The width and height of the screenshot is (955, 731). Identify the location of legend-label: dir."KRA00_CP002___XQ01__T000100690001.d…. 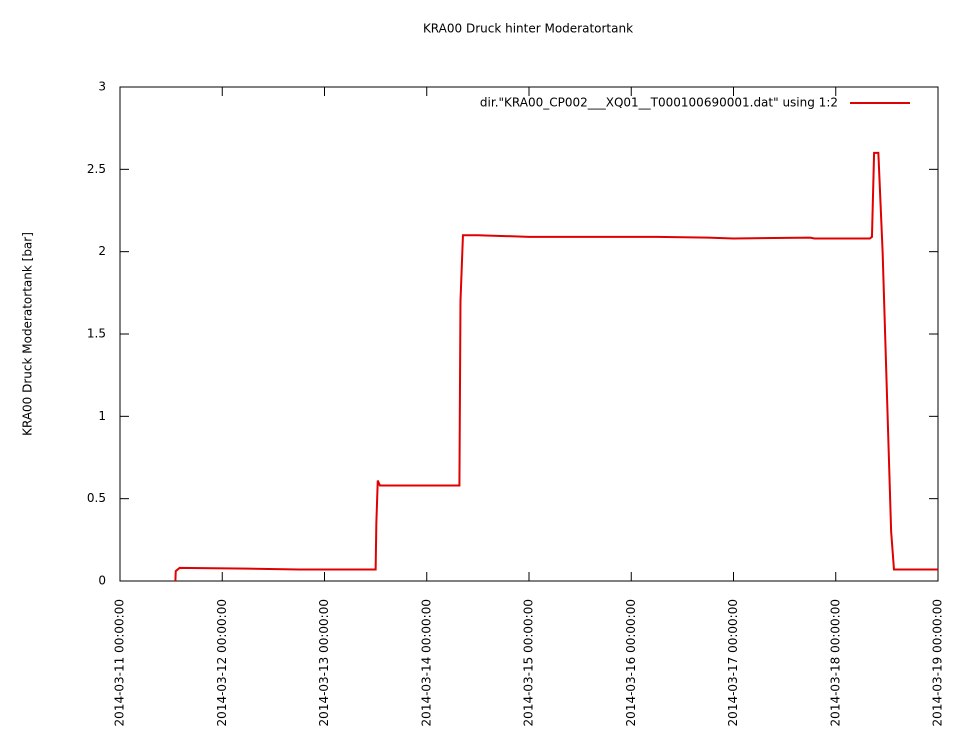
(659, 103).